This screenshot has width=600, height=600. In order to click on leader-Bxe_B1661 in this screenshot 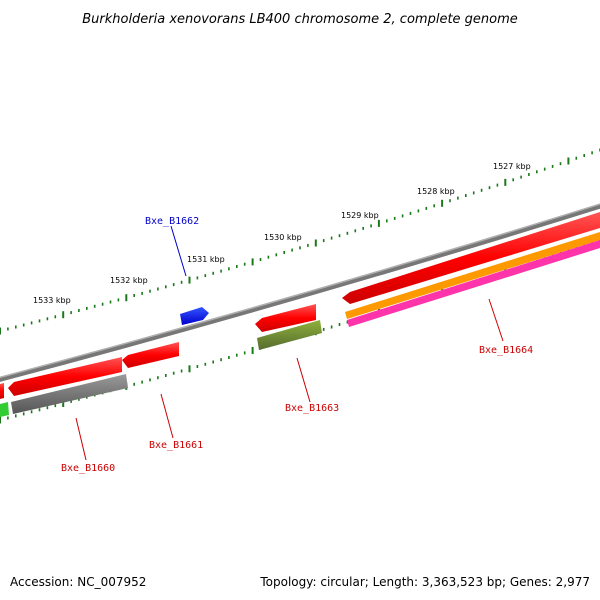, I will do `click(167, 416)`.